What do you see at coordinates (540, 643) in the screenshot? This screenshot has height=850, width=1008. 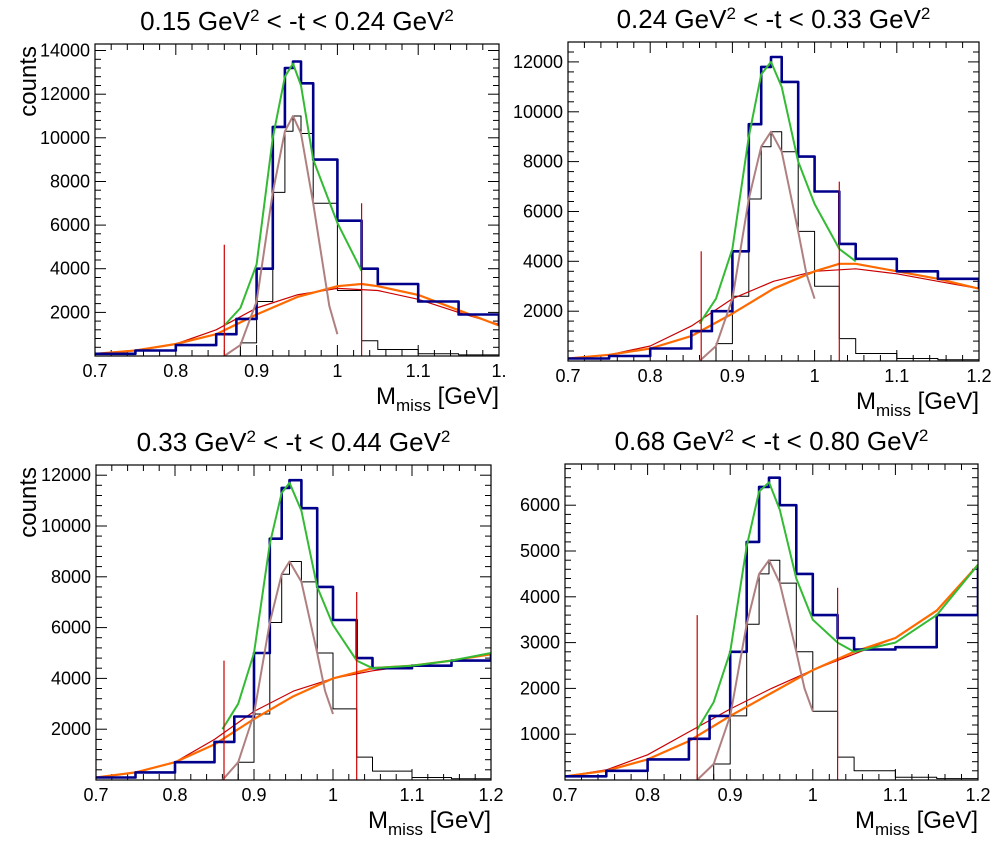 I see `y-tick-label: 3000` at bounding box center [540, 643].